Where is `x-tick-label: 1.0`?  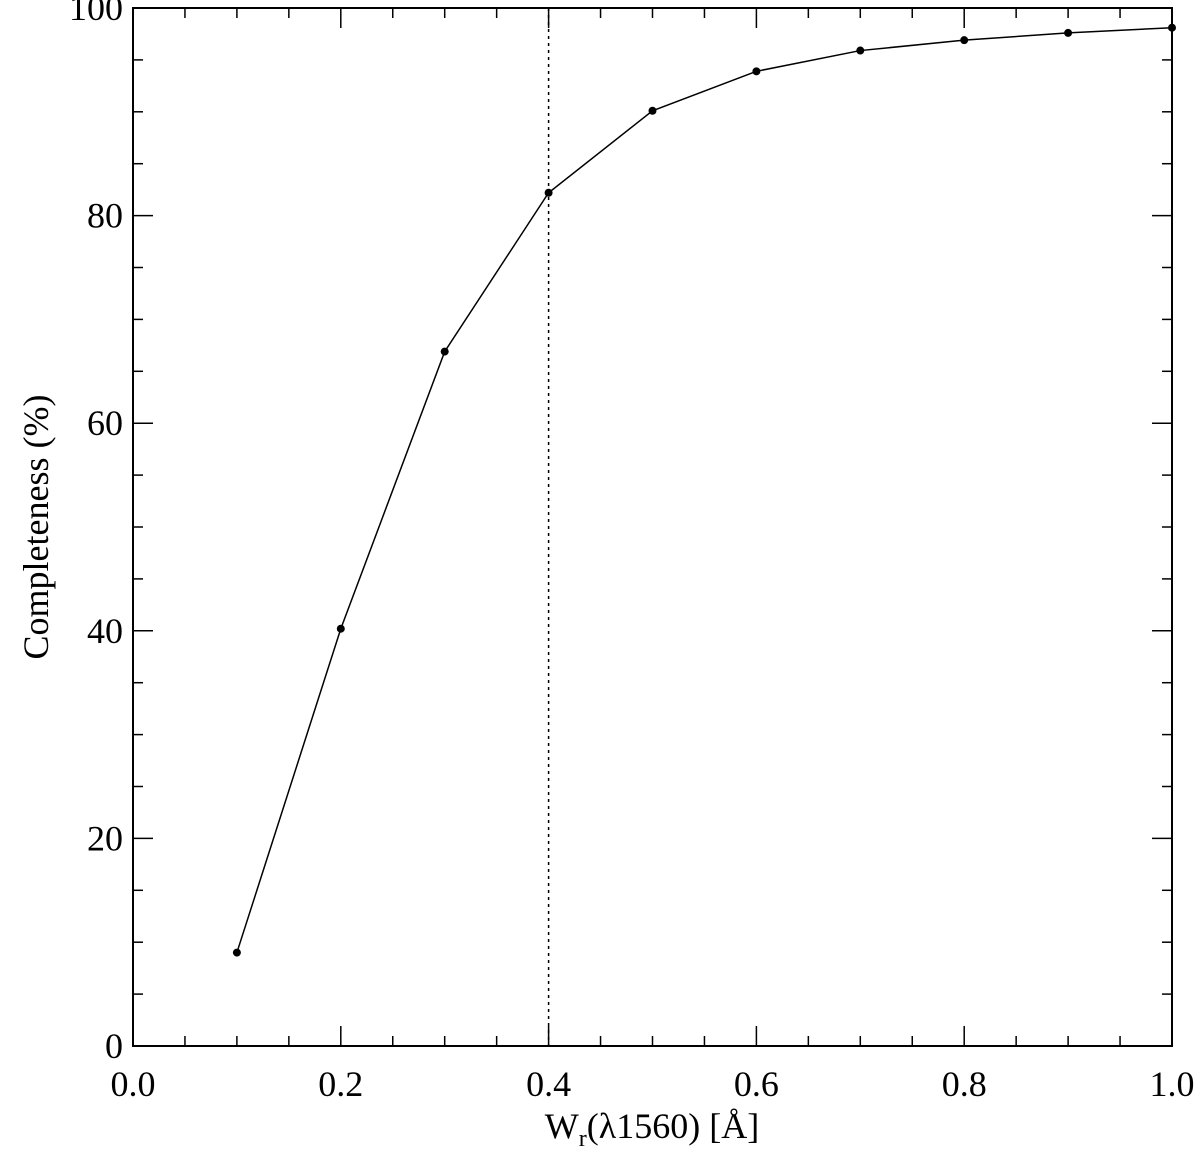 x-tick-label: 1.0 is located at coordinates (1172, 1084).